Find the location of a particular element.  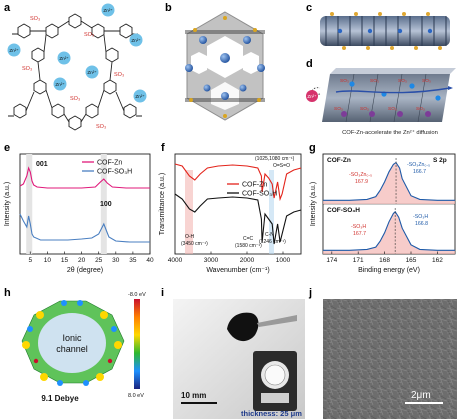

peak-label: 001 is located at coordinates (42, 164).